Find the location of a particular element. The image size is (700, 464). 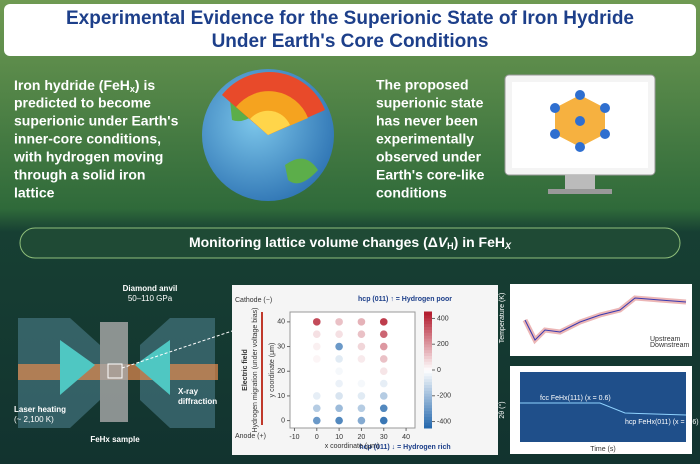

earth is located at coordinates (268, 135).